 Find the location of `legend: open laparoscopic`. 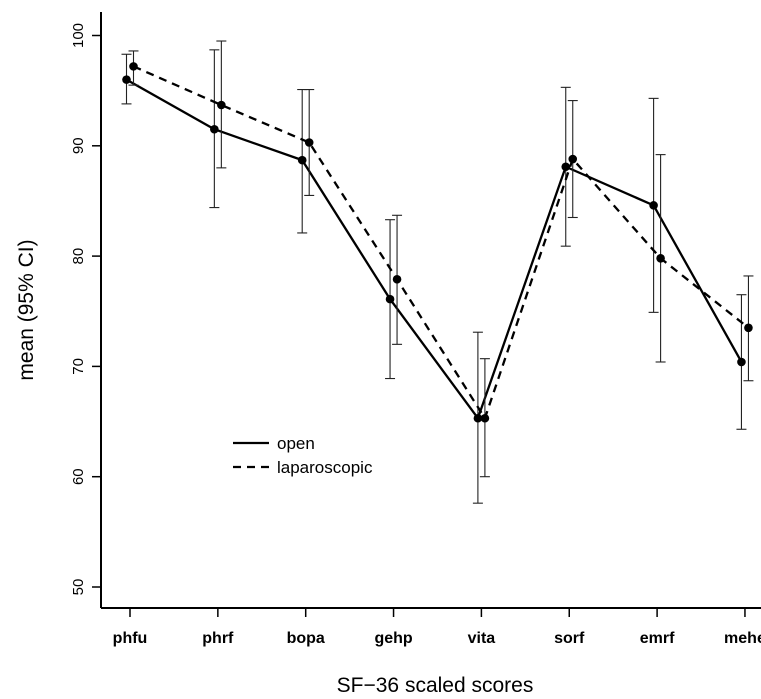

legend: open laparoscopic is located at coordinates (303, 455).